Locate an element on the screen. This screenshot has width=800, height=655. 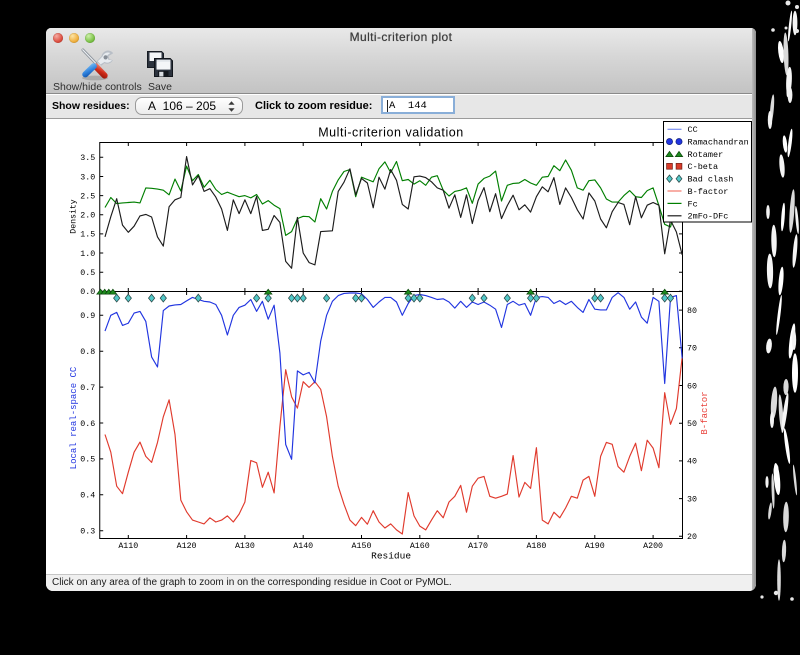
svg-text: 0.0 is located at coordinates (87, 292).